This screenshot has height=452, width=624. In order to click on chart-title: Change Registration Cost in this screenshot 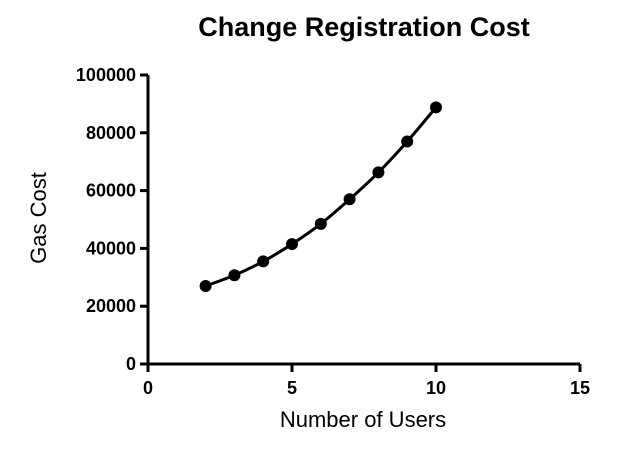, I will do `click(364, 27)`.